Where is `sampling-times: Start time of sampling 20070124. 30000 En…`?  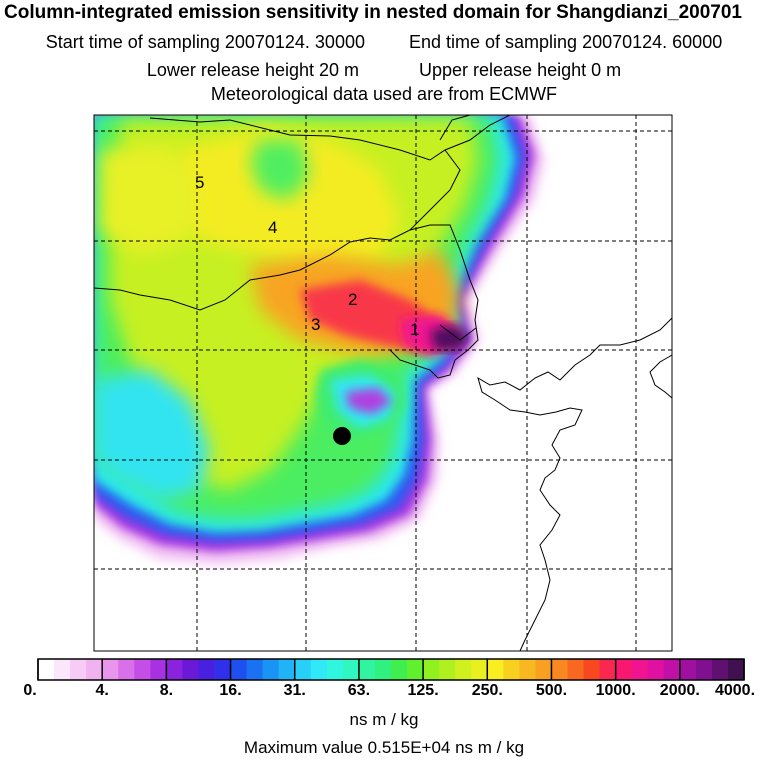
sampling-times: Start time of sampling 20070124. 30000 En… is located at coordinates (384, 42).